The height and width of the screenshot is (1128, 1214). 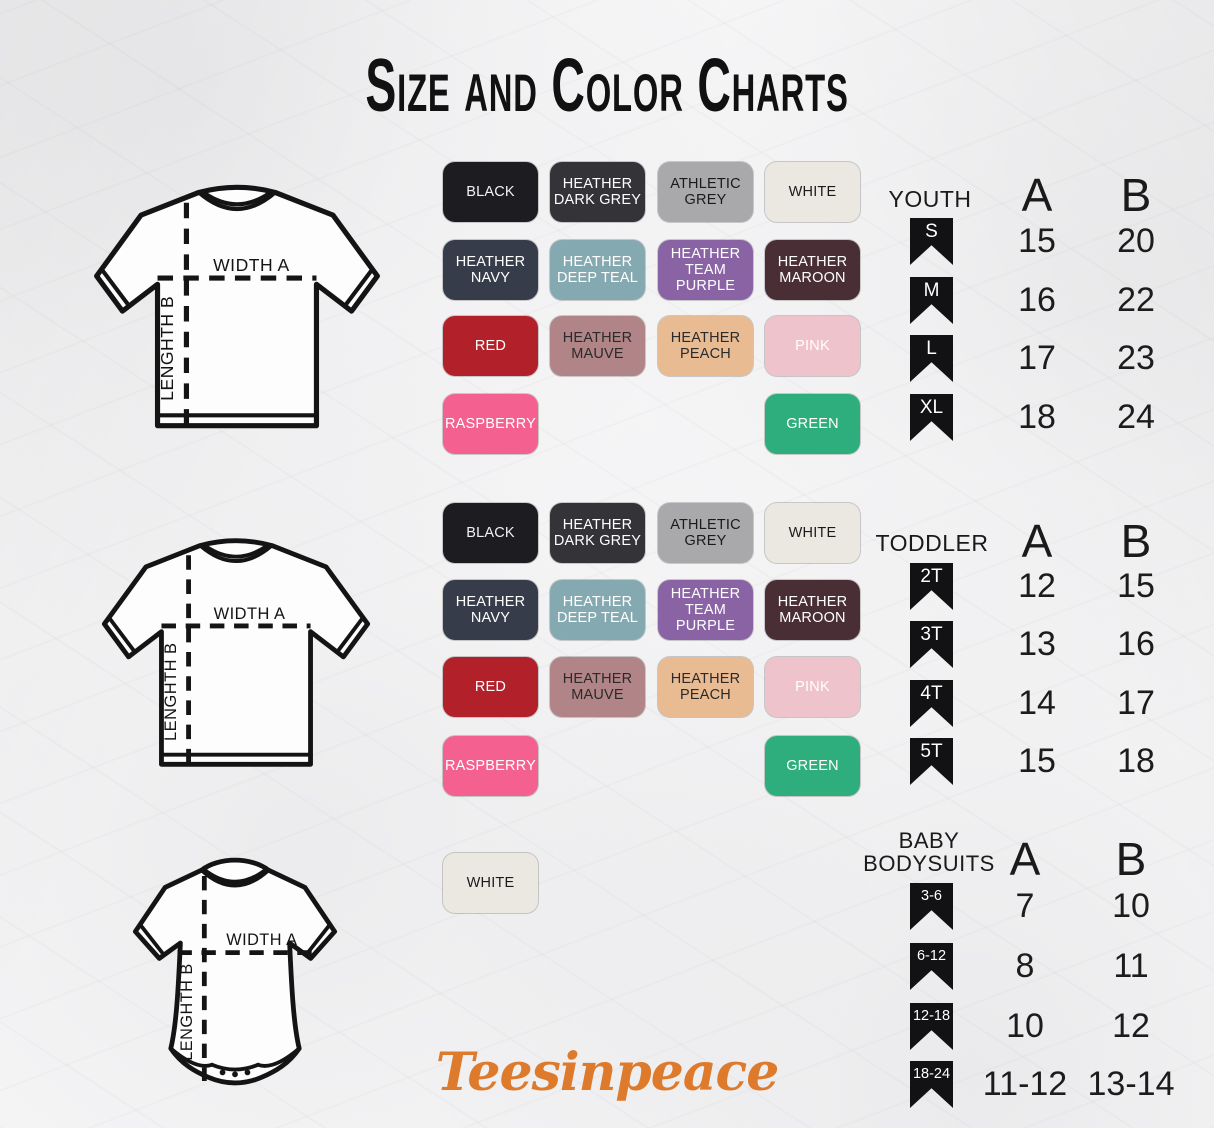 I want to click on size-badge-3t: 3T, so click(x=931, y=644).